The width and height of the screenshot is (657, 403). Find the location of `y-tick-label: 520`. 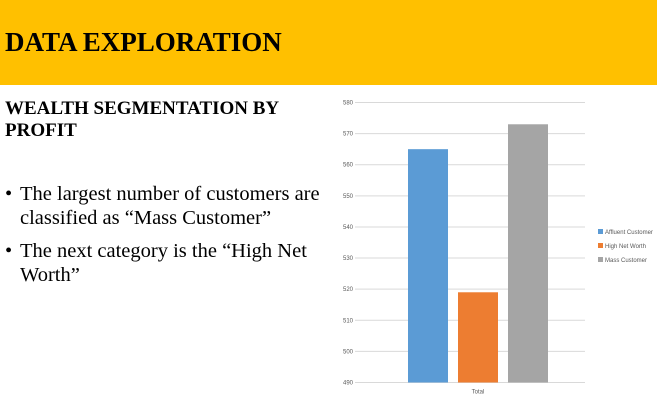

y-tick-label: 520 is located at coordinates (348, 290).